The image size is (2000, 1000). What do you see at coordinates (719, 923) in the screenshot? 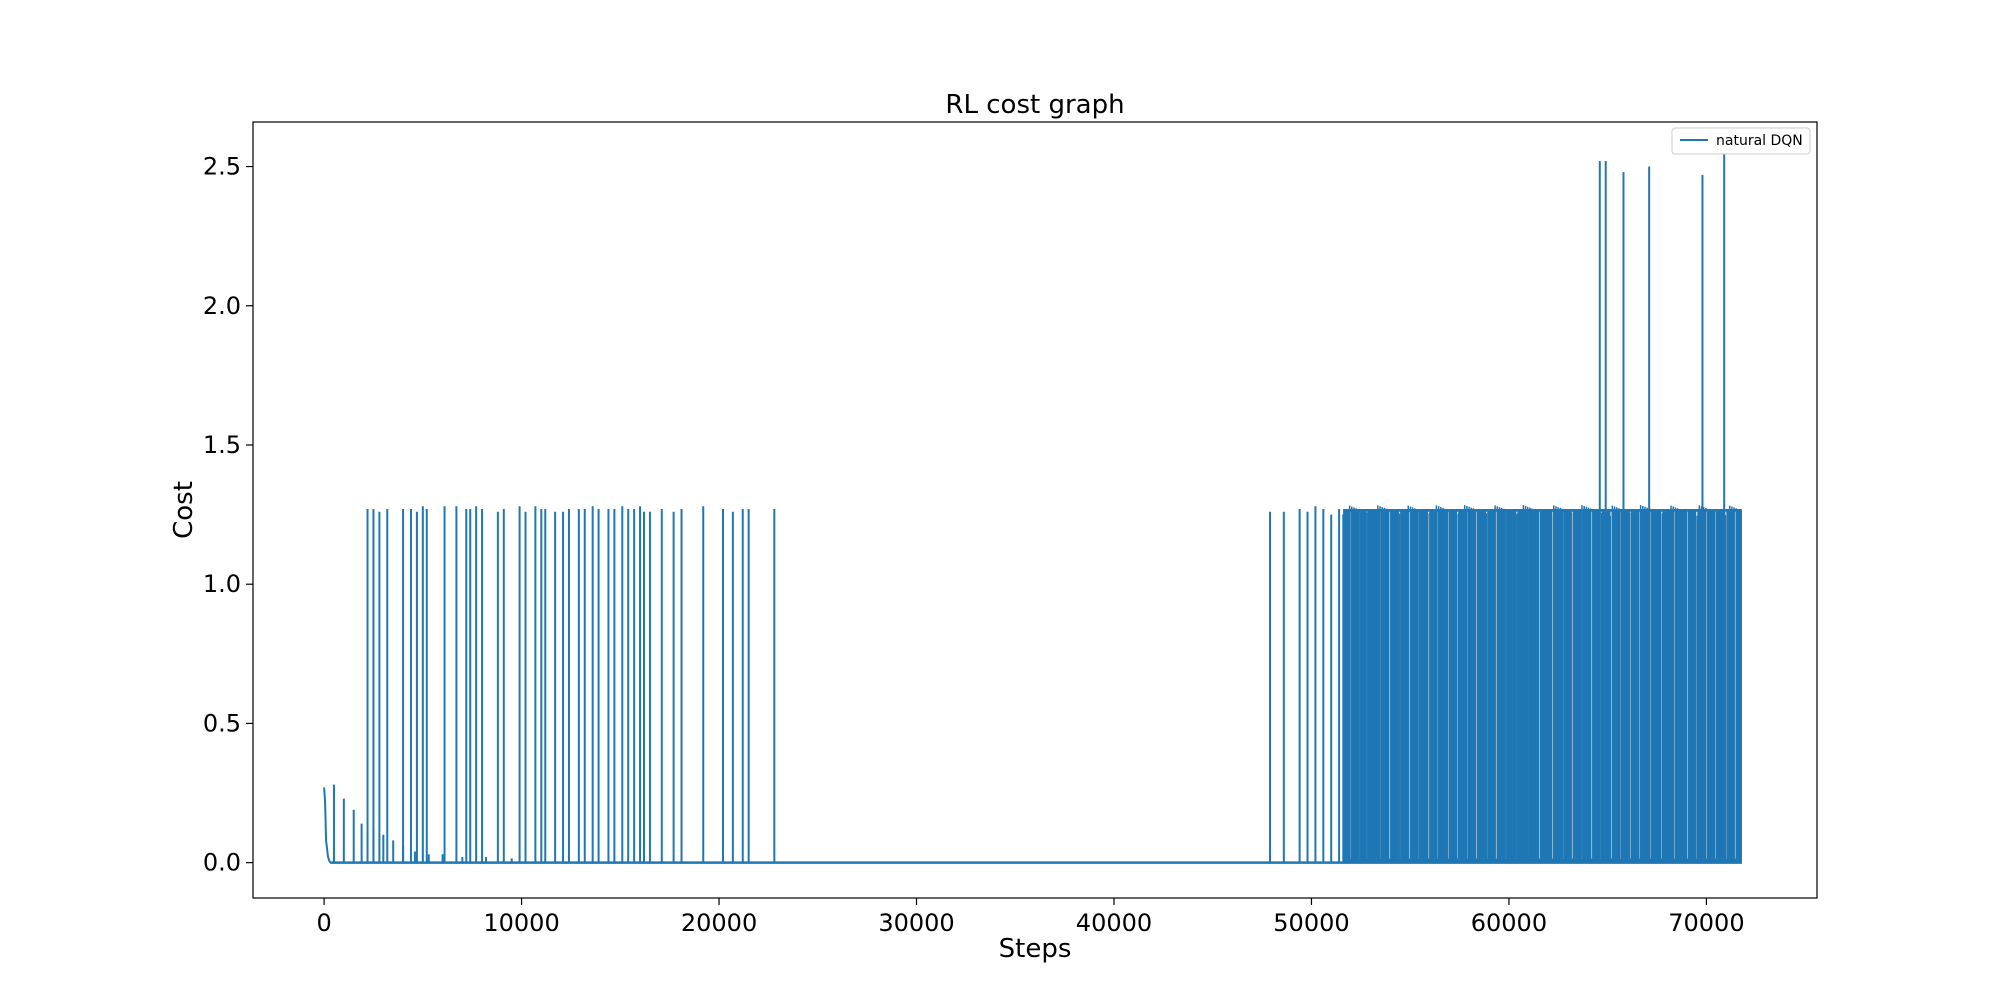
I see `x-tick-label: 20000` at bounding box center [719, 923].